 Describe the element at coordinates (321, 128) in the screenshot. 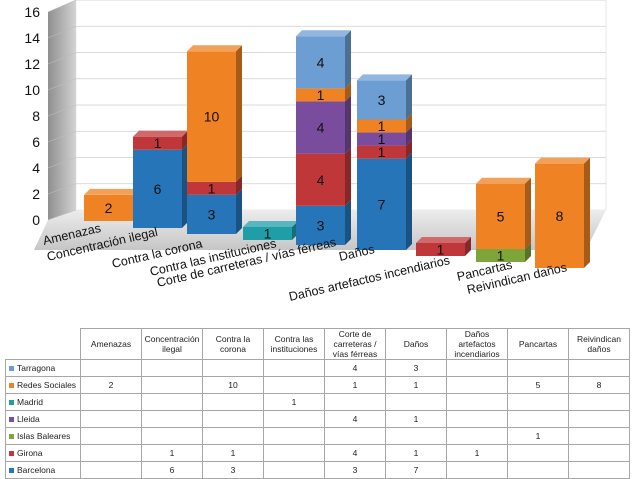

I see `data-label: 4` at that location.